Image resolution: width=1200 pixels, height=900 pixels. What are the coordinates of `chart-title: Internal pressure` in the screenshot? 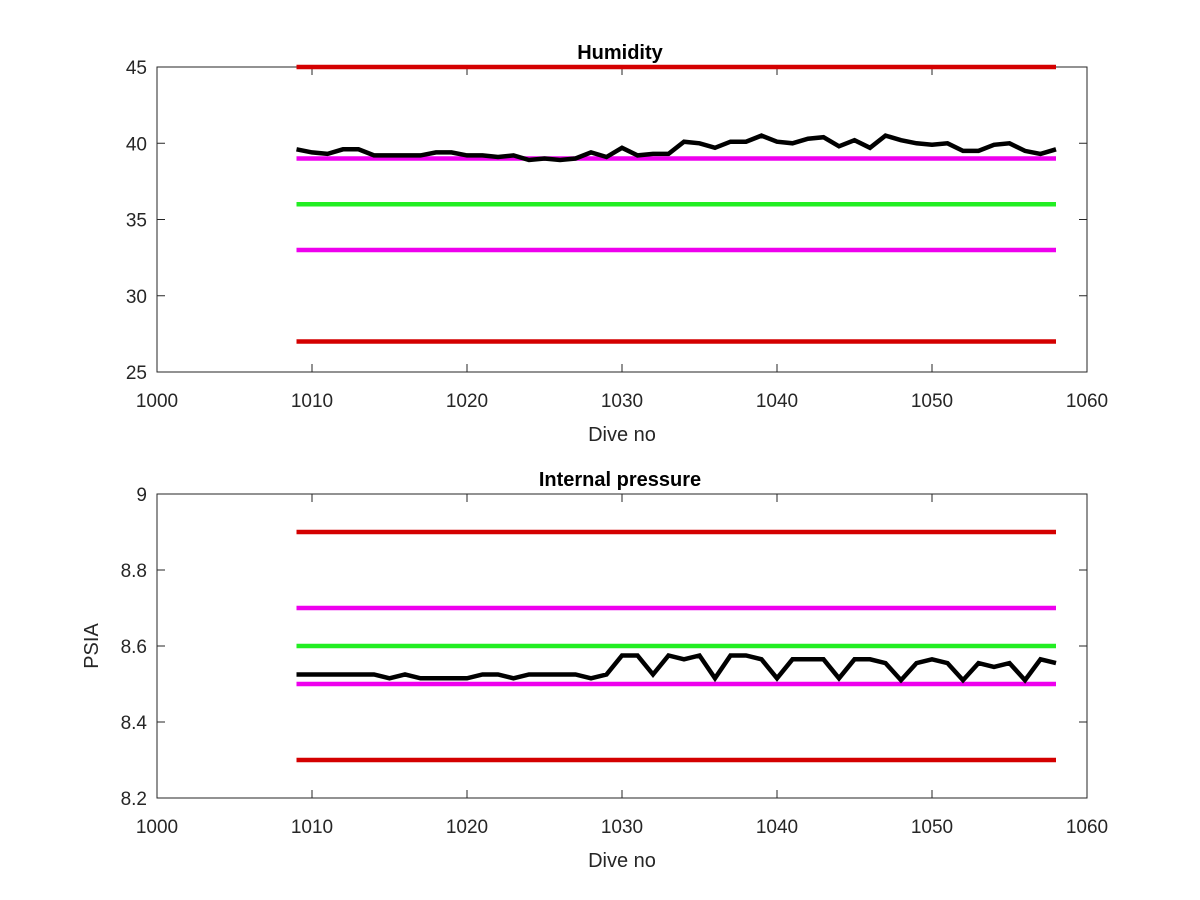 It's located at (620, 480).